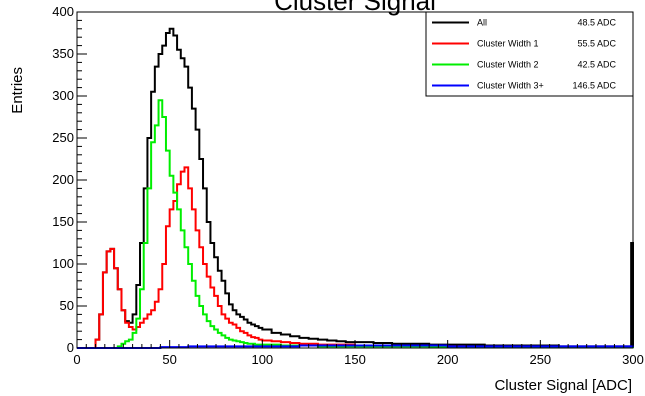 The width and height of the screenshot is (645, 396). What do you see at coordinates (563, 385) in the screenshot?
I see `x-axis-title: Cluster Signal [ADC]` at bounding box center [563, 385].